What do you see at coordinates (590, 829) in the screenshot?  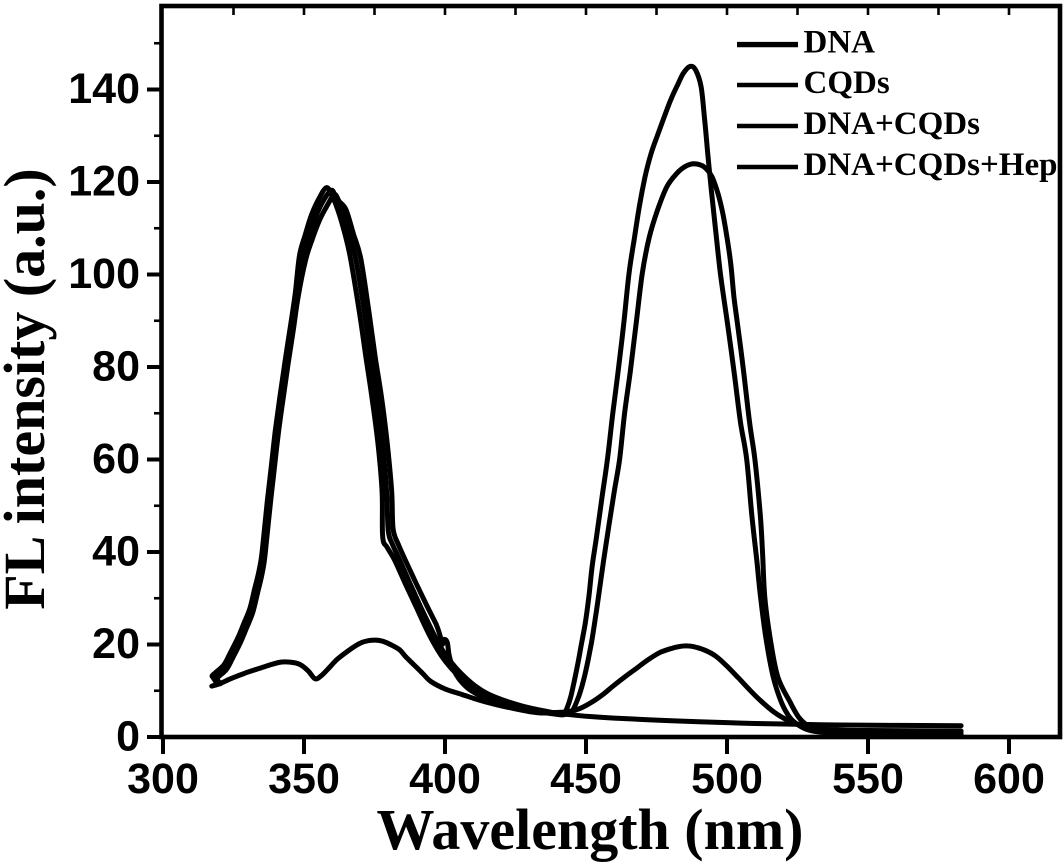 I see `svg-text: Wavelength (nm)` at bounding box center [590, 829].